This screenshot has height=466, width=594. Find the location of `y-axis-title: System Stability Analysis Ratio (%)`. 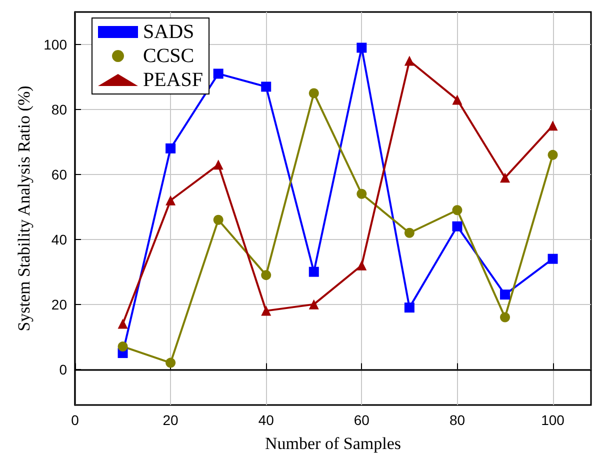

y-axis-title: System Stability Analysis Ratio (%) is located at coordinates (24, 209).